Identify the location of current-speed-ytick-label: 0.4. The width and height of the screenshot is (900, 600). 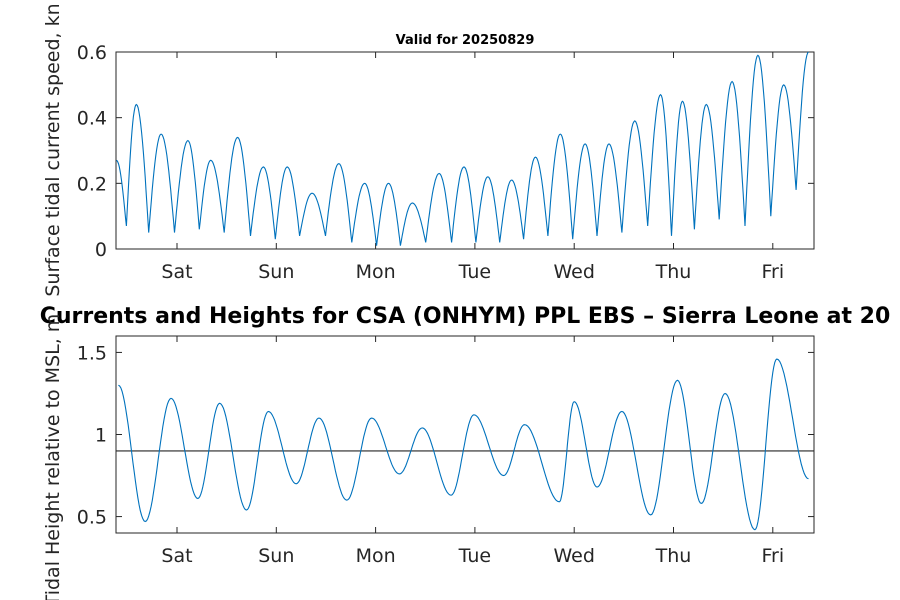
(92, 119).